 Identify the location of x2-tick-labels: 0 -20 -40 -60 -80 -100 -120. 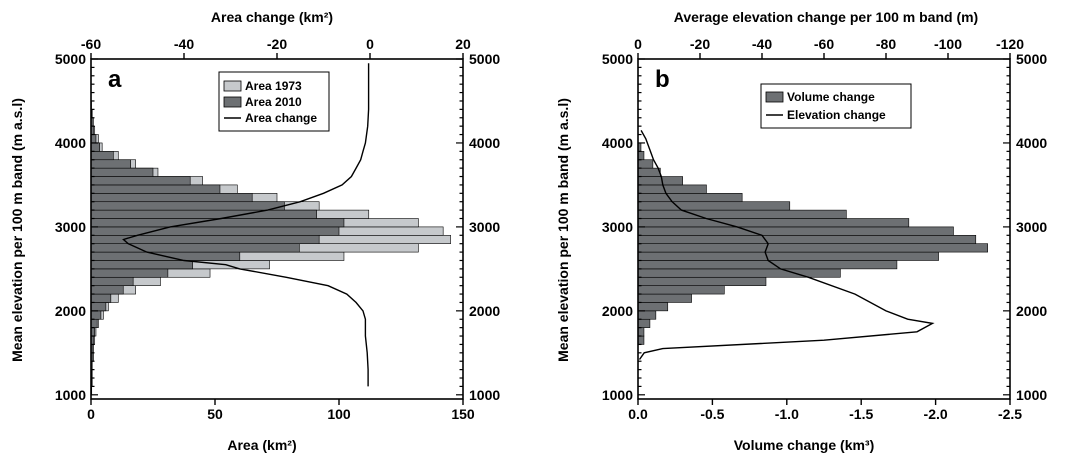
(829, 47).